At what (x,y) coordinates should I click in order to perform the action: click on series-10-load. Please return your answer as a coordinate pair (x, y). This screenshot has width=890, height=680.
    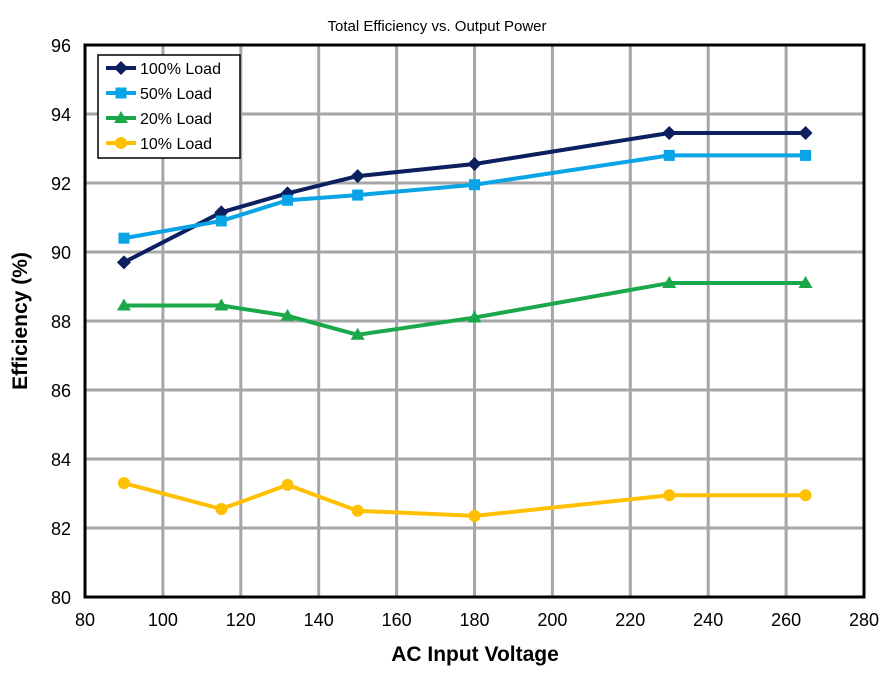
    Looking at the image, I should click on (464, 499).